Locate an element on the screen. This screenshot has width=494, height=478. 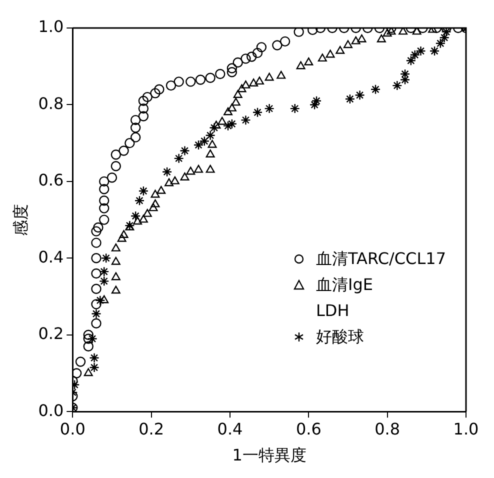
x-tick-label: 0.6 is located at coordinates (309, 428).